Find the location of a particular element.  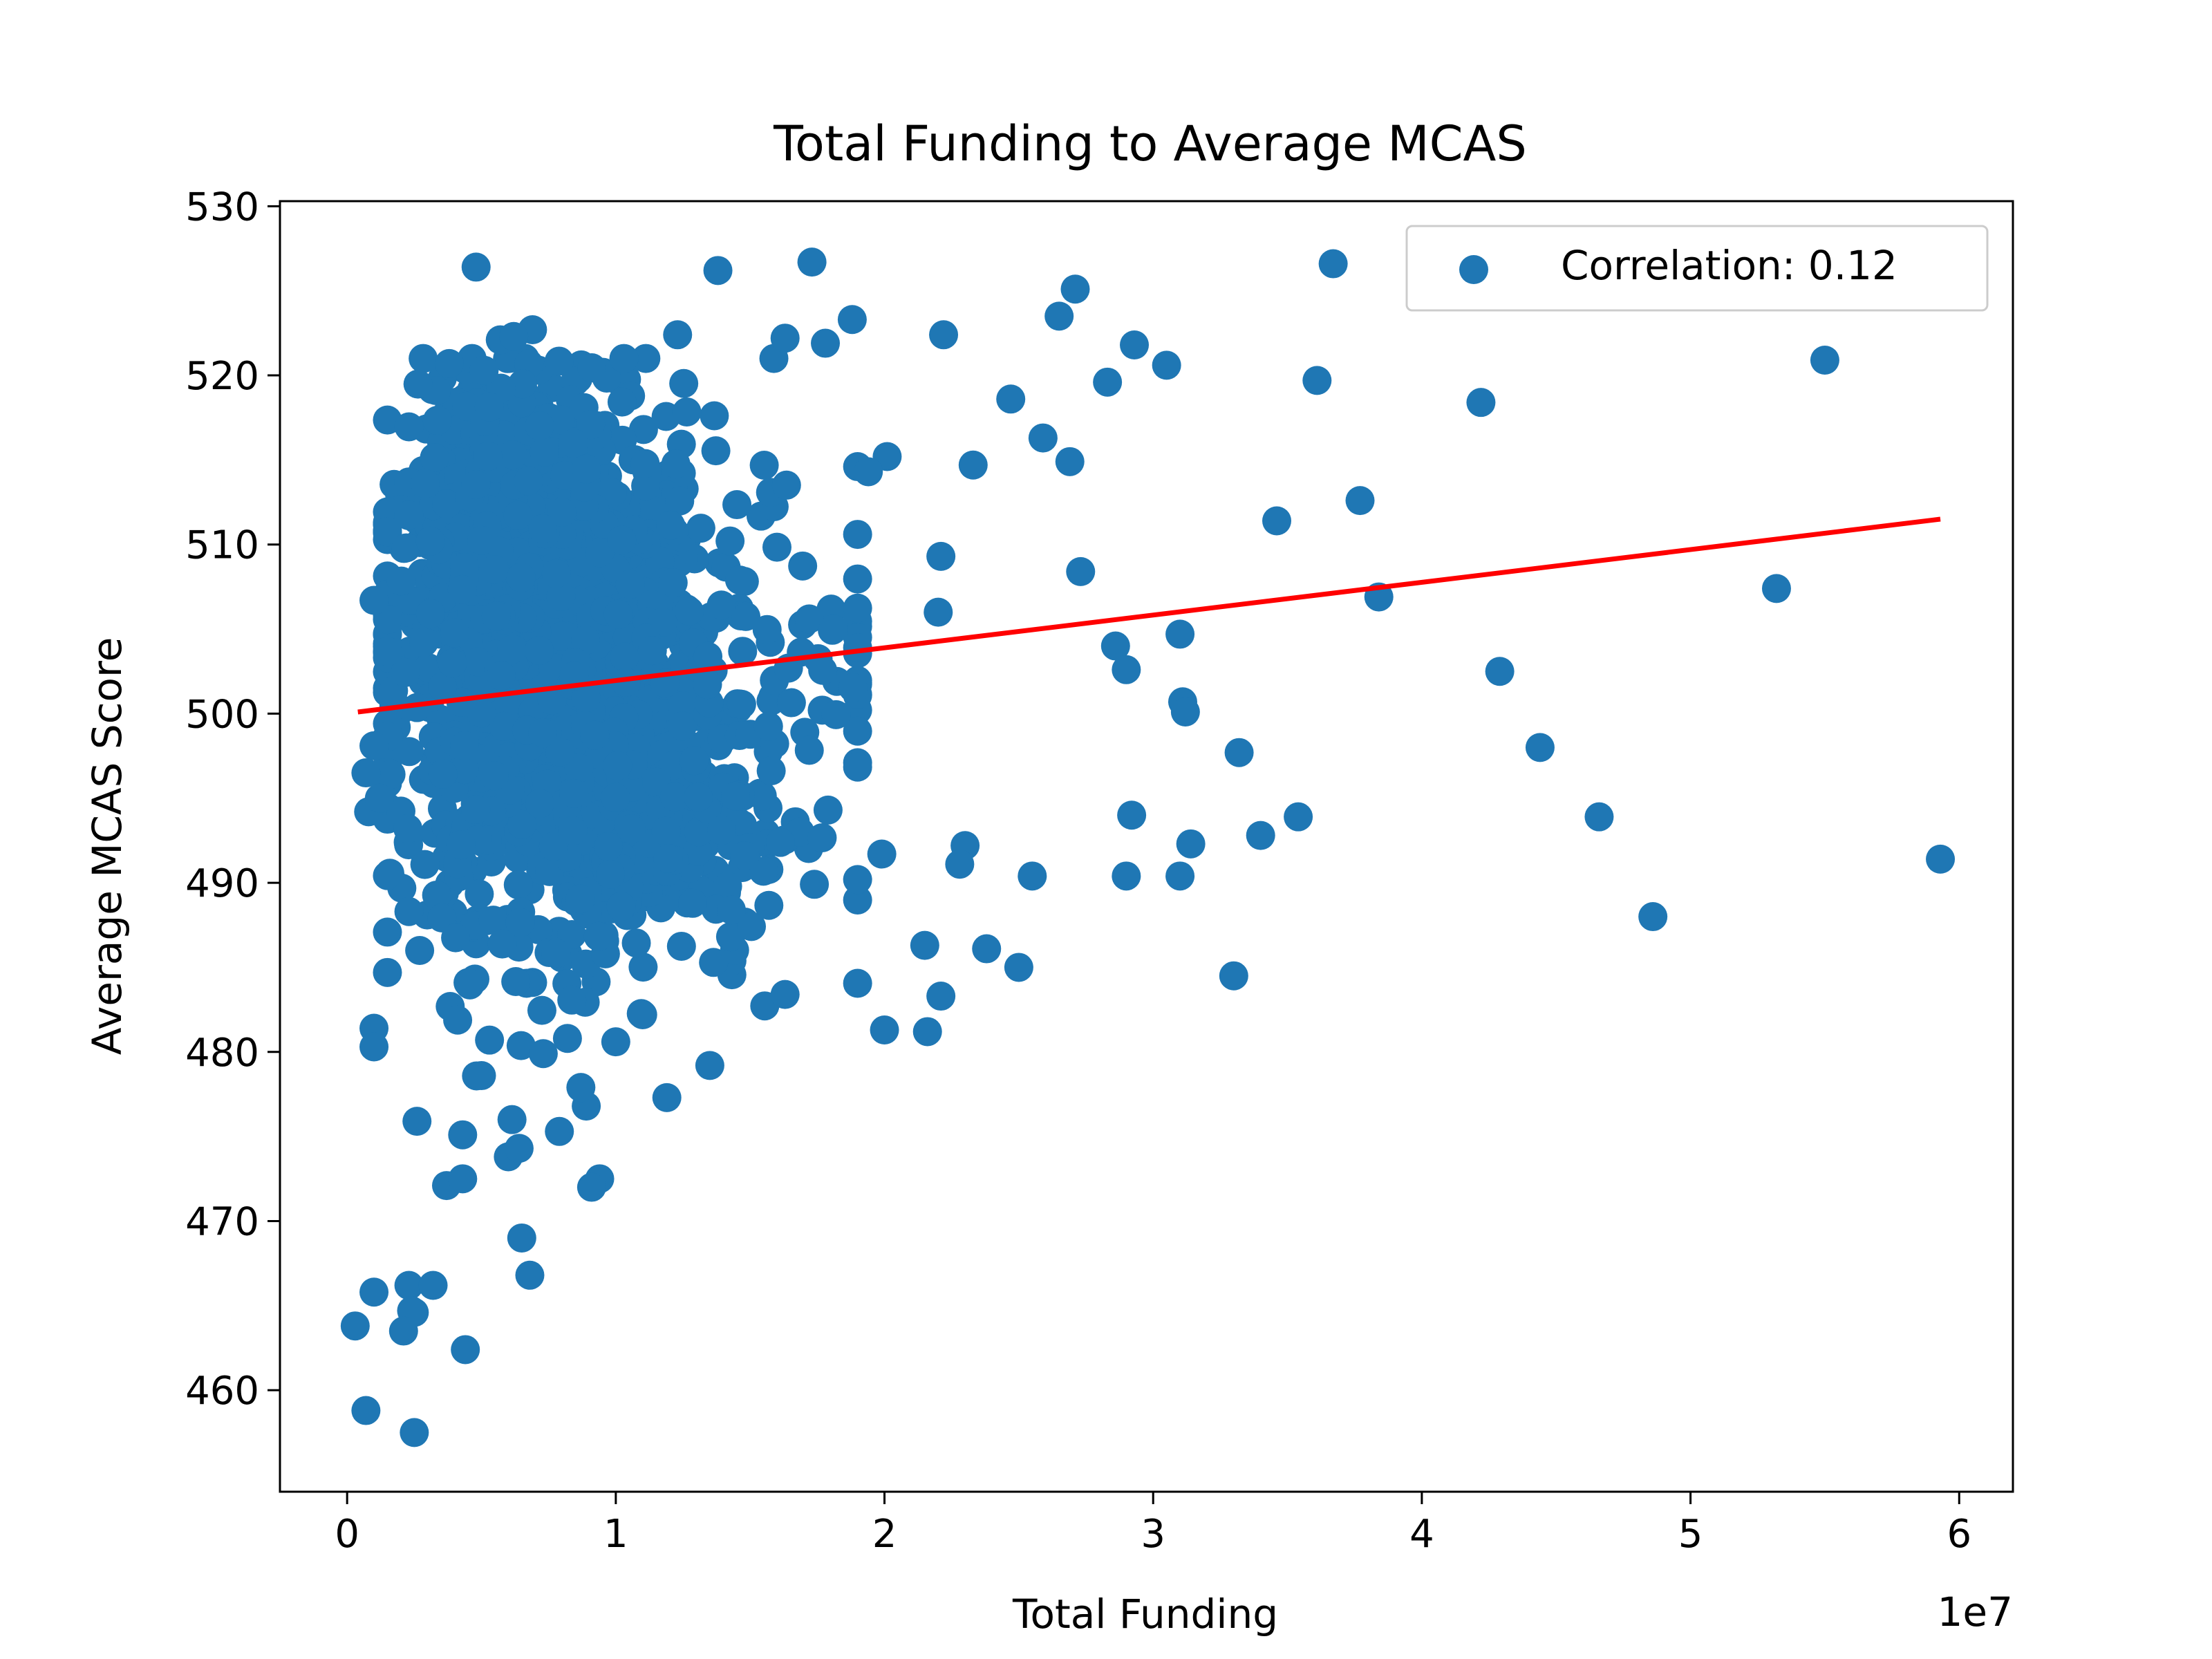

legend-box is located at coordinates (1697, 268).